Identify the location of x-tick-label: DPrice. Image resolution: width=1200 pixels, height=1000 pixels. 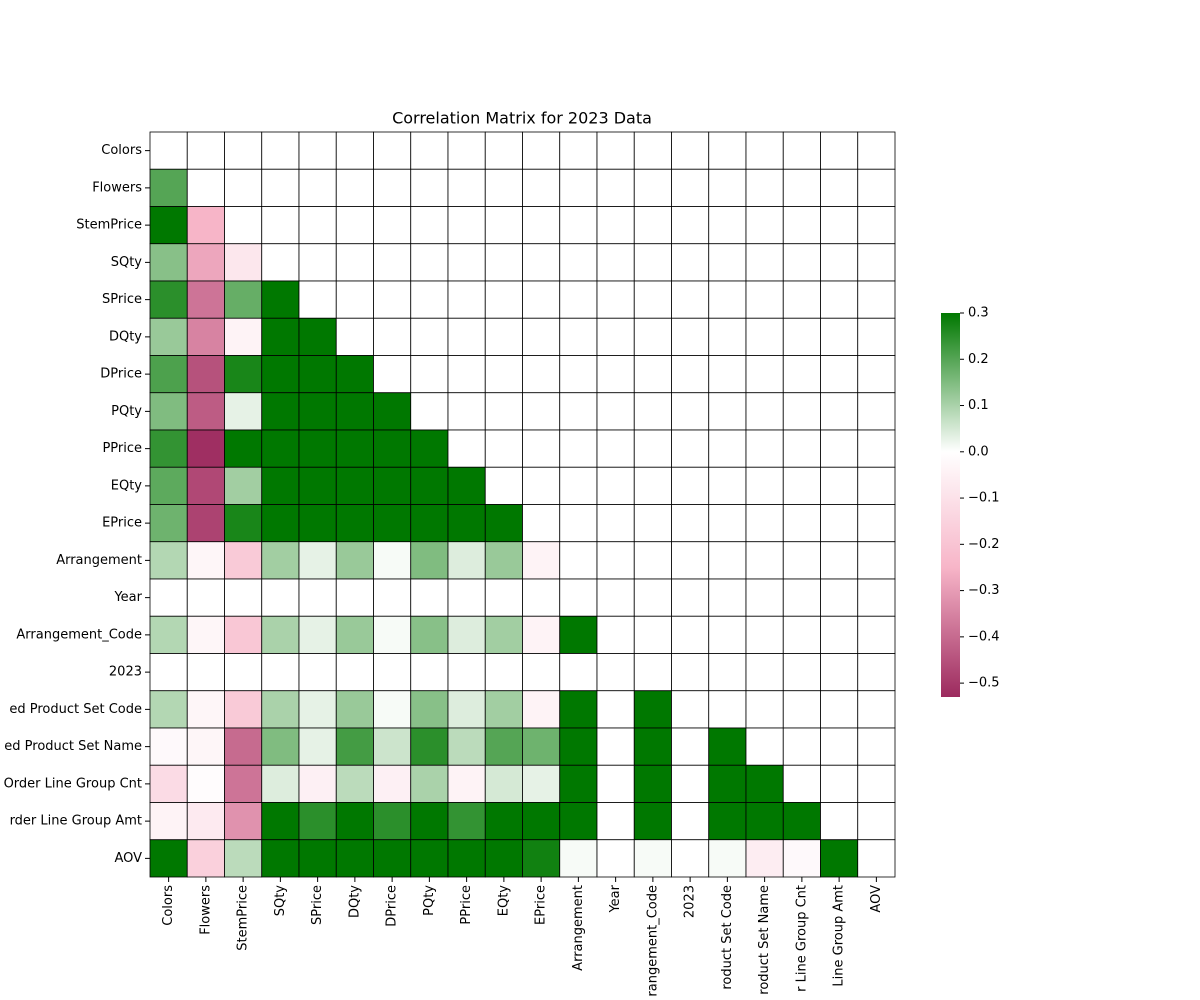
(392, 906).